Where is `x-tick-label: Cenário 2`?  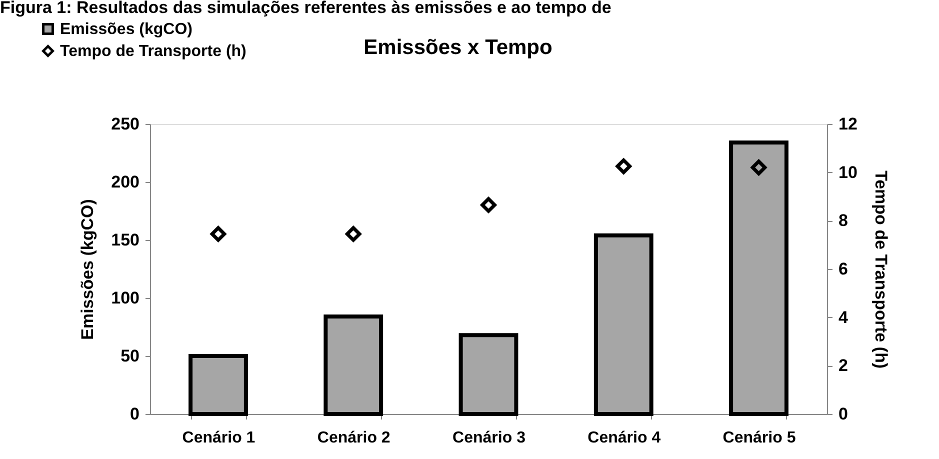 x-tick-label: Cenário 2 is located at coordinates (353, 438).